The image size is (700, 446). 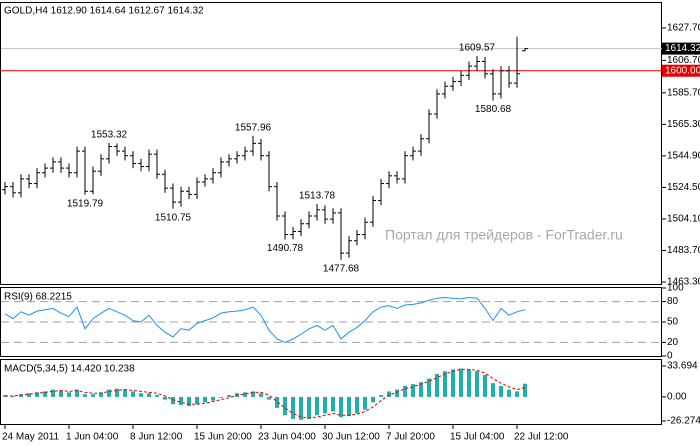 What do you see at coordinates (410, 437) in the screenshot?
I see `x-tick-label: 7 Jul 20:00` at bounding box center [410, 437].